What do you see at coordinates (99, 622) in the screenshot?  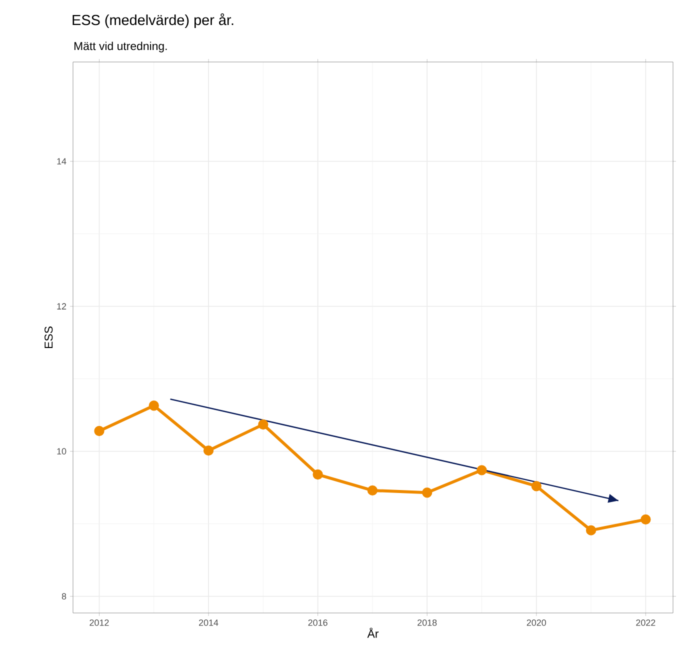 I see `x-tick-label: 2012` at bounding box center [99, 622].